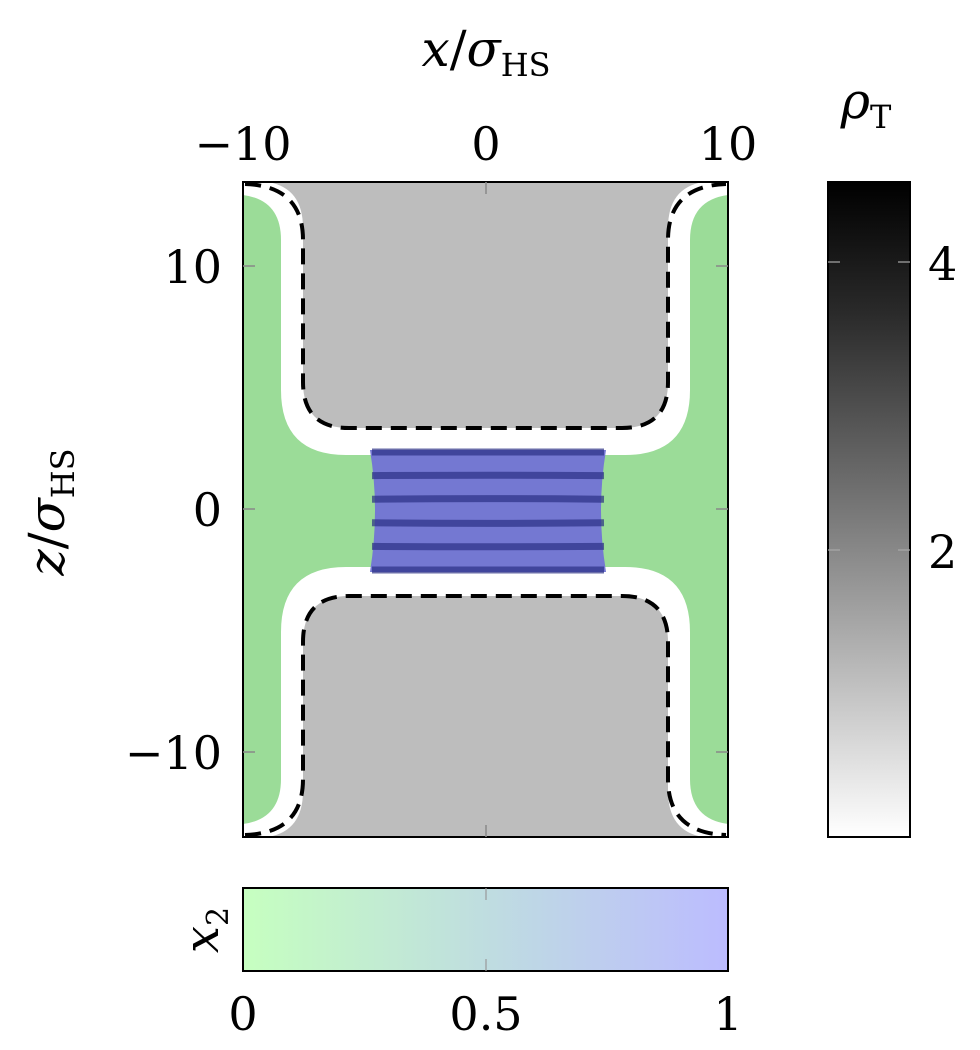  Describe the element at coordinates (485, 1014) in the screenshot. I see `x2-tick-label: 0.5` at that location.